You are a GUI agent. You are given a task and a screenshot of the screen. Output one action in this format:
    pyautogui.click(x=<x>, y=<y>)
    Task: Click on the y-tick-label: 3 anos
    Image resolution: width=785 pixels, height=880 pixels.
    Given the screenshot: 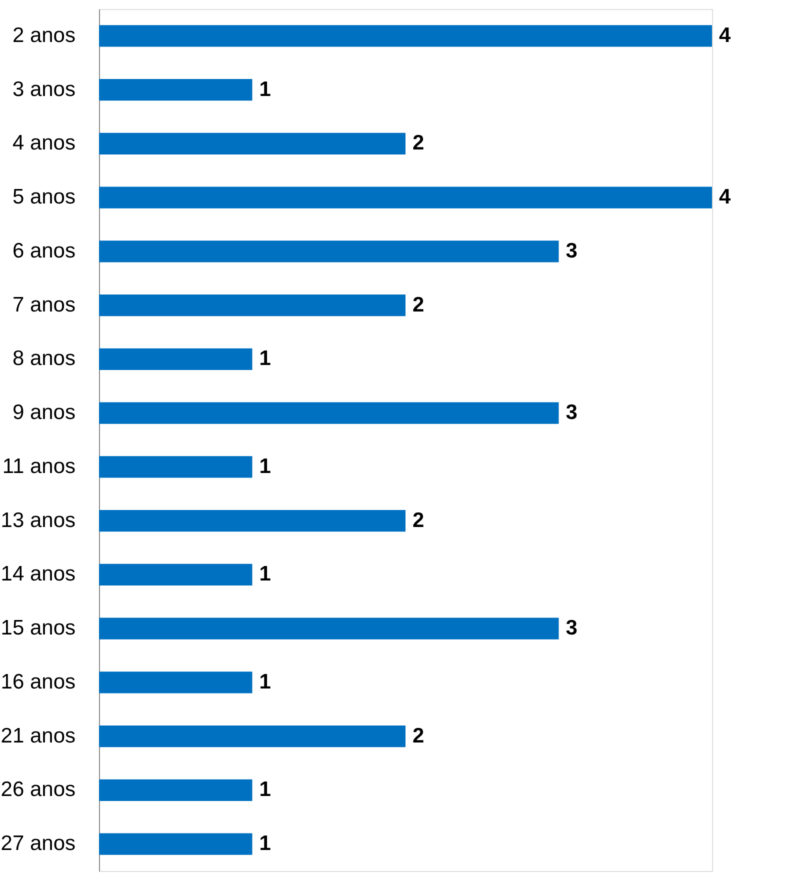 What is the action you would take?
    pyautogui.click(x=44, y=89)
    